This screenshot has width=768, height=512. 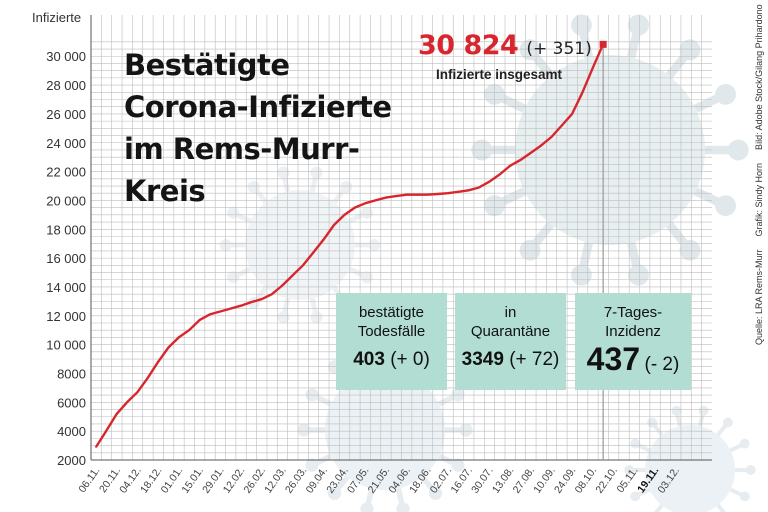 What do you see at coordinates (759, 77) in the screenshot?
I see `credit-image: Bild: Adobe Stock/Gilang Prihardono` at bounding box center [759, 77].